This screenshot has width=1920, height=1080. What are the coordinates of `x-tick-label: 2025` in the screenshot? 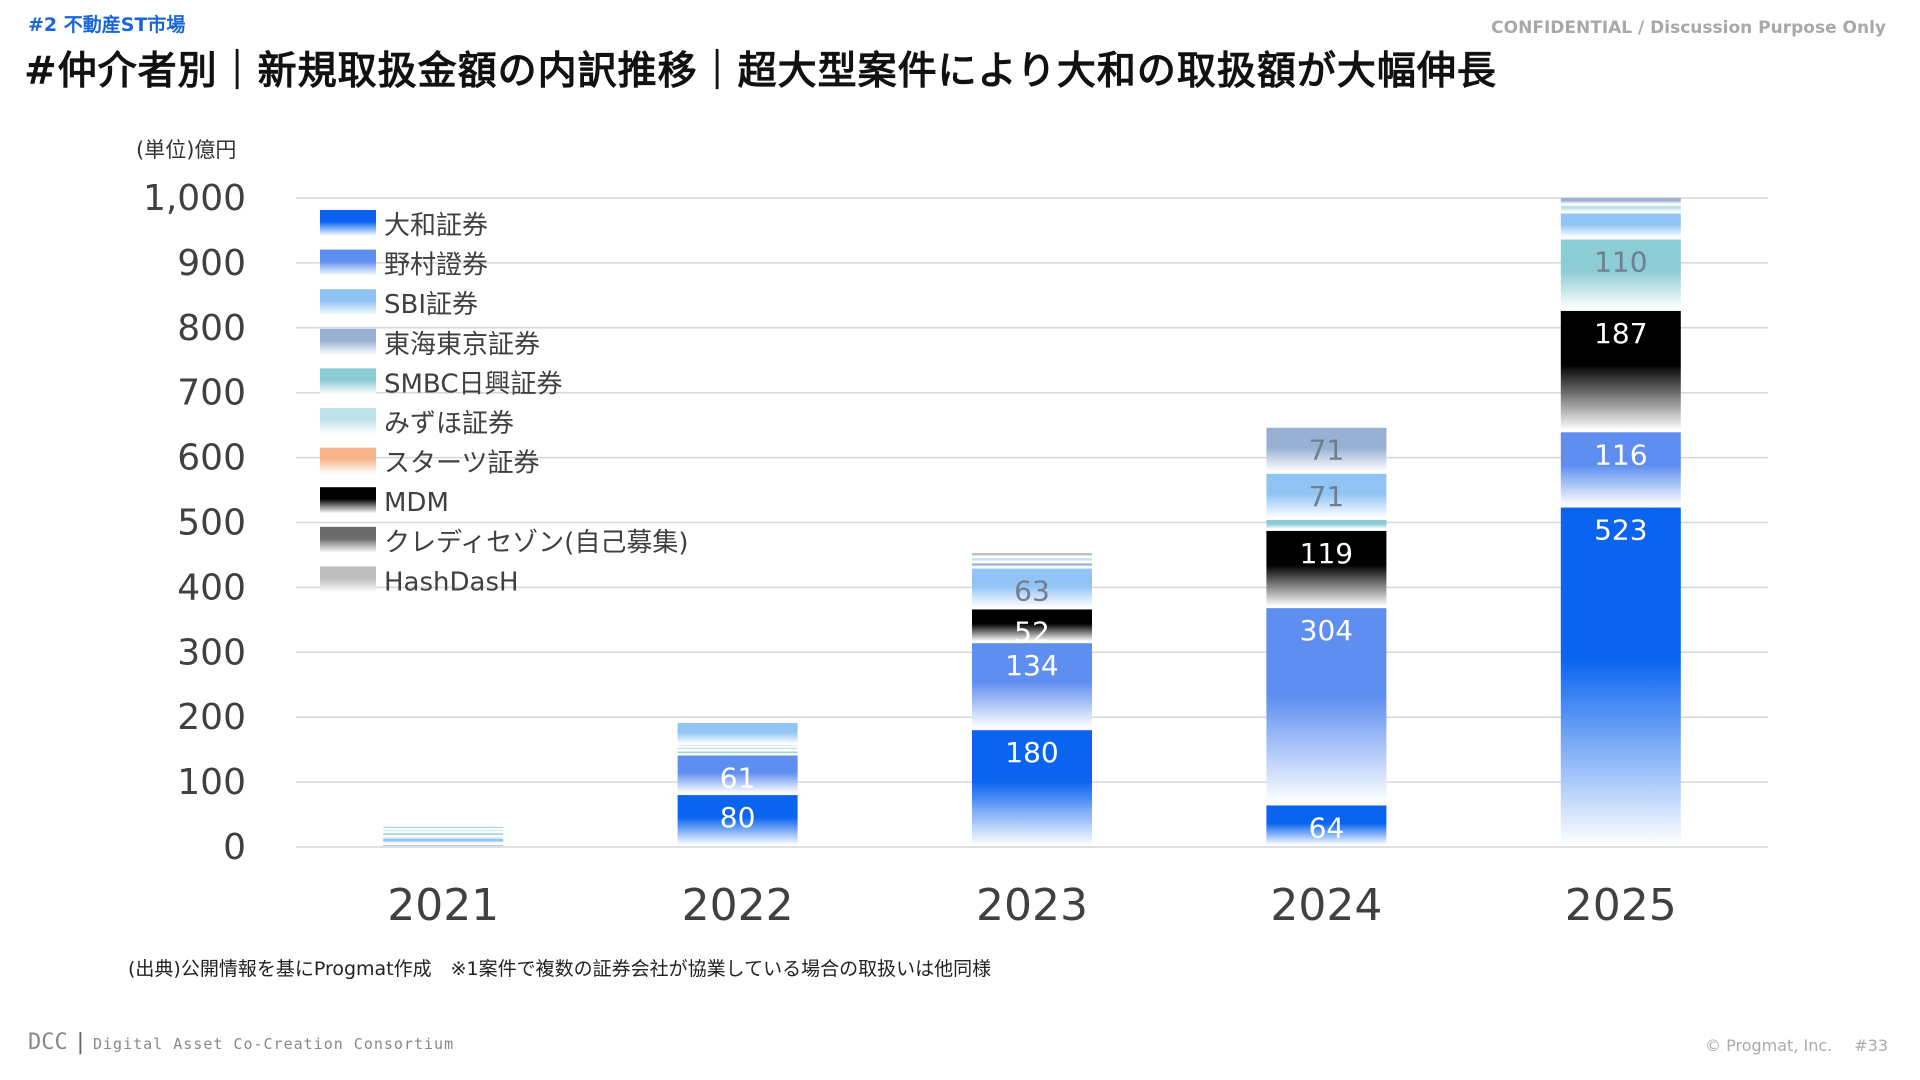 It's located at (1621, 905).